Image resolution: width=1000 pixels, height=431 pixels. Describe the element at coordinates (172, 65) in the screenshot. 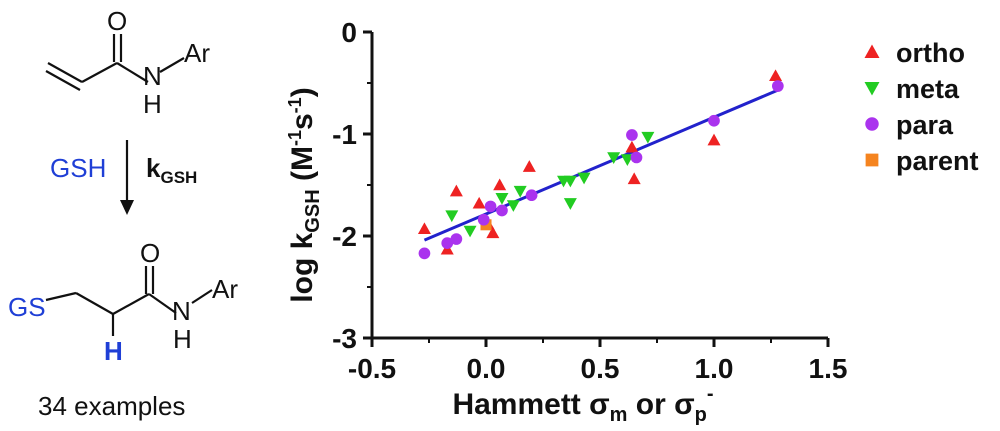

I see `n-ar-bond` at that location.